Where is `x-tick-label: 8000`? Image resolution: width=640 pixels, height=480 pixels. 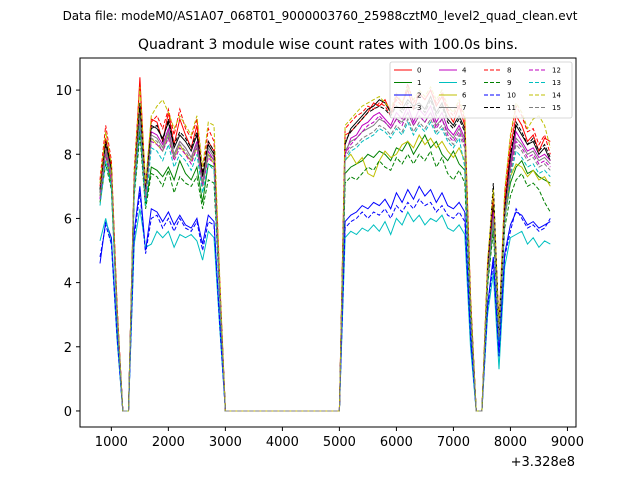
x-tick-label: 8000 is located at coordinates (510, 442).